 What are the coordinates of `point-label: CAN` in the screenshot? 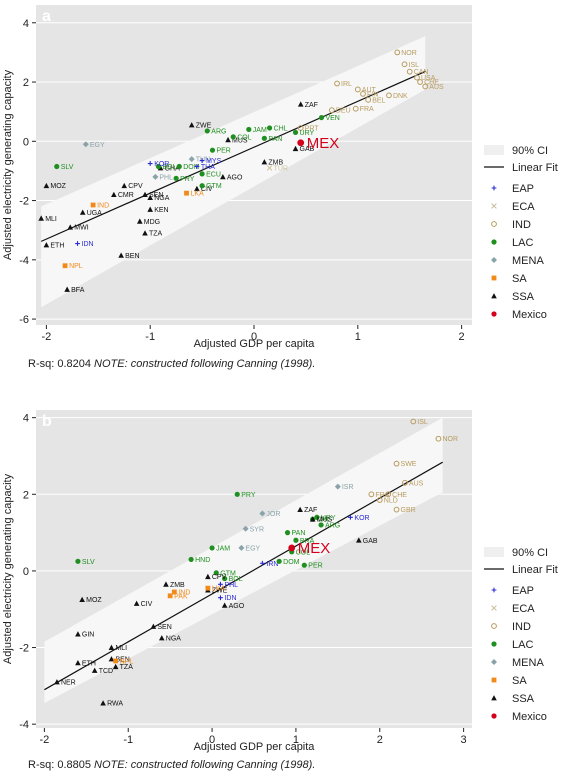 It's located at (421, 72).